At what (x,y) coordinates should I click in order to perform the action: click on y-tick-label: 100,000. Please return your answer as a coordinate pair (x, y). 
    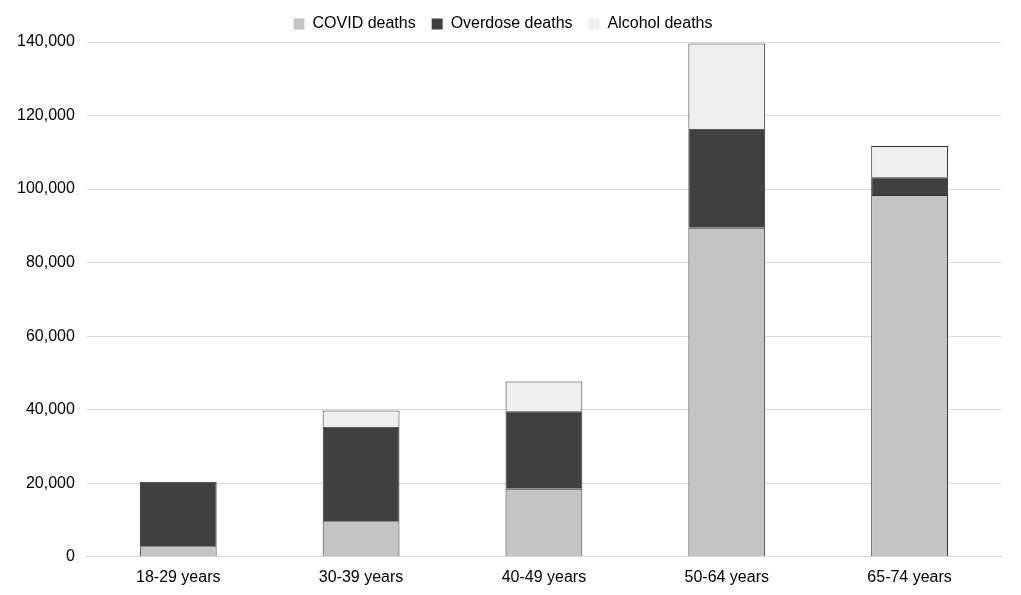
    Looking at the image, I should click on (45, 188).